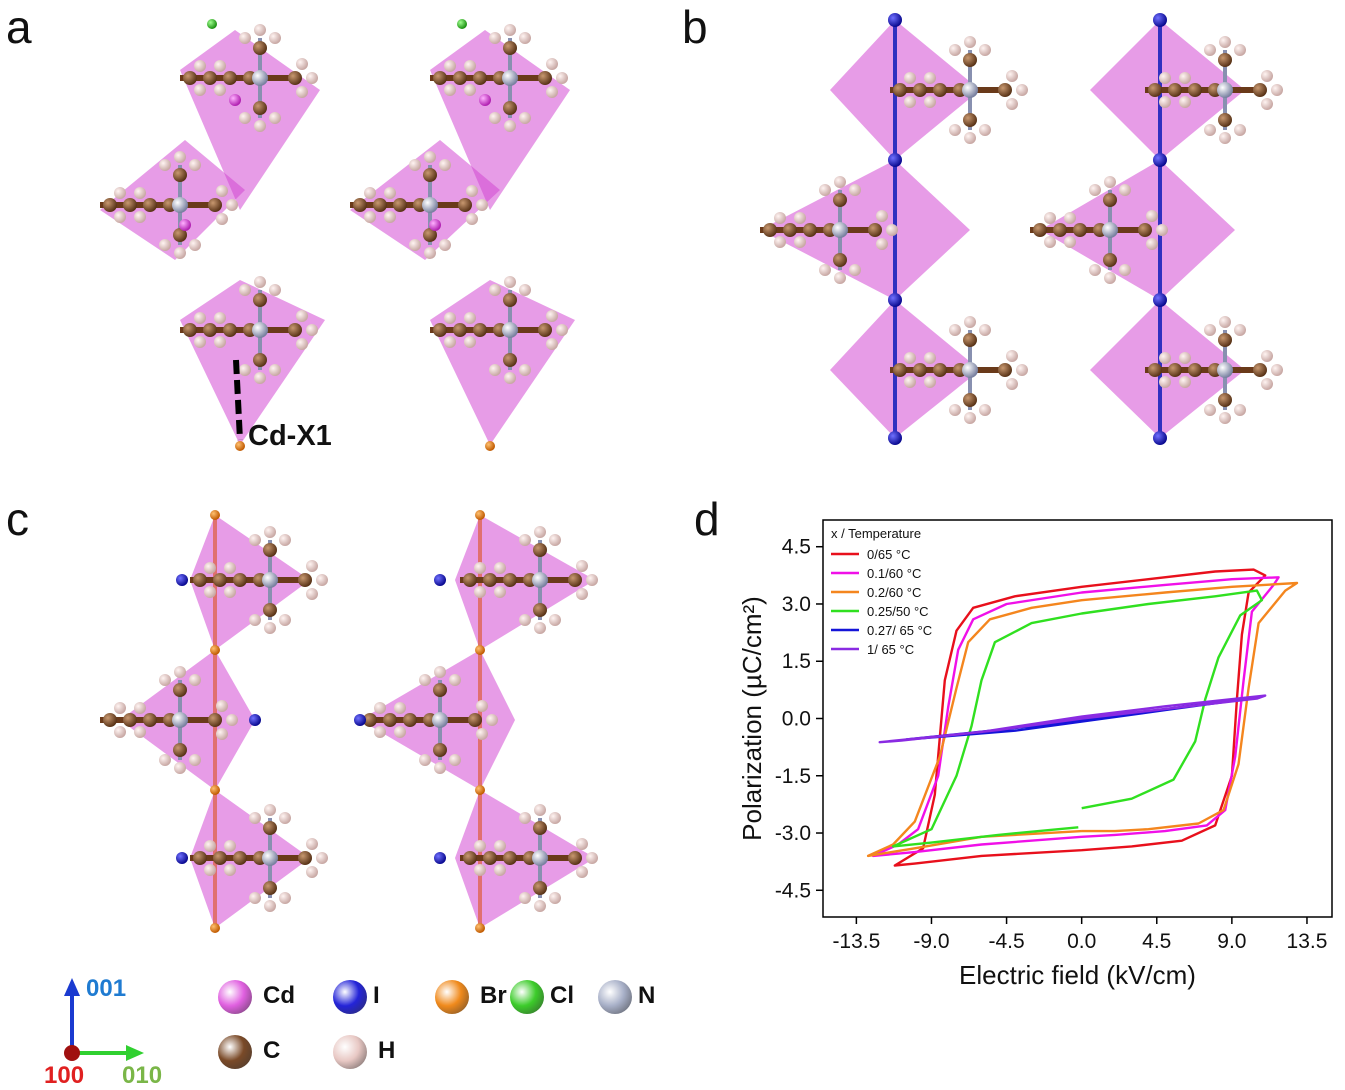  What do you see at coordinates (796, 661) in the screenshot?
I see `y-tick-label: 1.5` at bounding box center [796, 661].